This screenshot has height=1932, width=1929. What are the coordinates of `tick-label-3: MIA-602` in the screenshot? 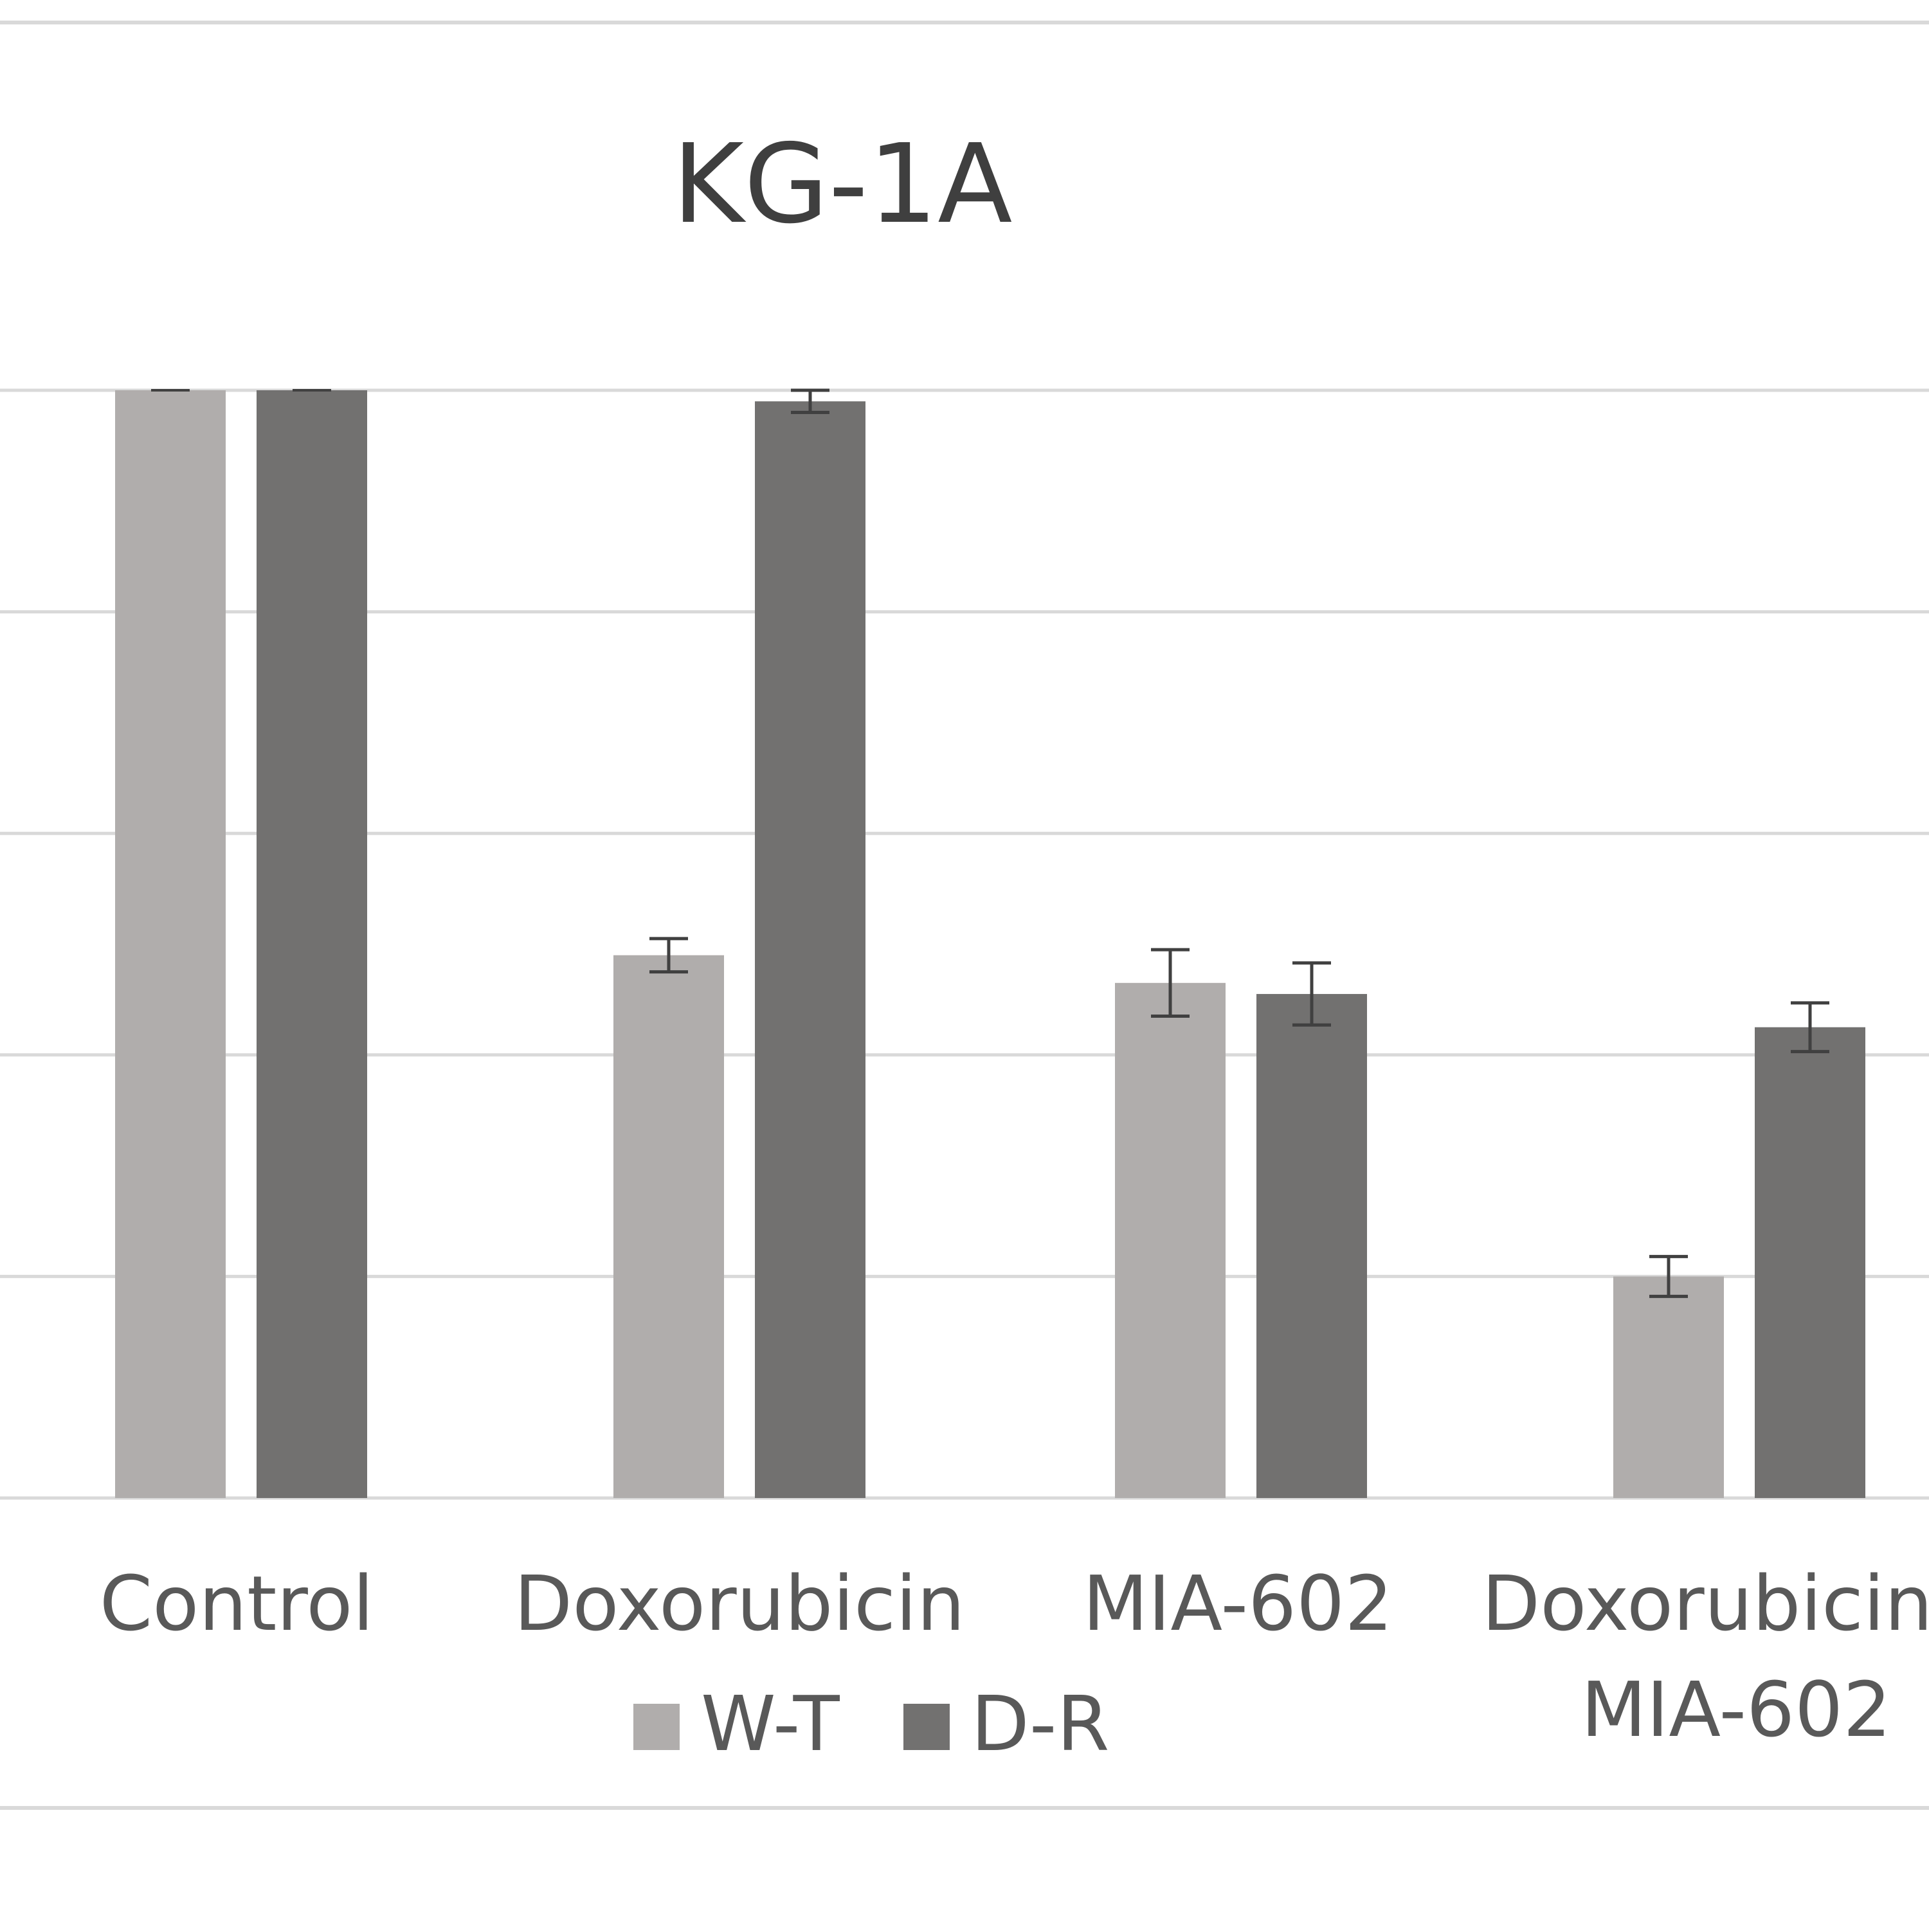 It's located at (1238, 1603).